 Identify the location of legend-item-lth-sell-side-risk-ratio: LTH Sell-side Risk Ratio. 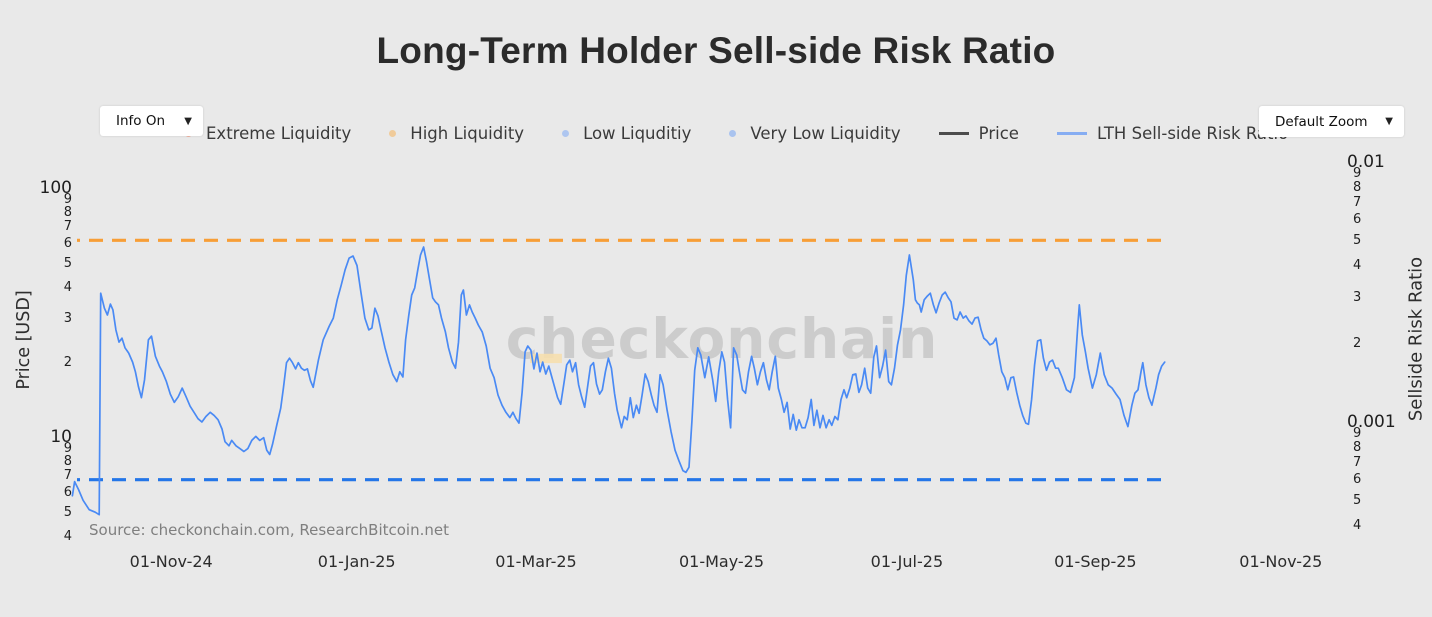
(1172, 133).